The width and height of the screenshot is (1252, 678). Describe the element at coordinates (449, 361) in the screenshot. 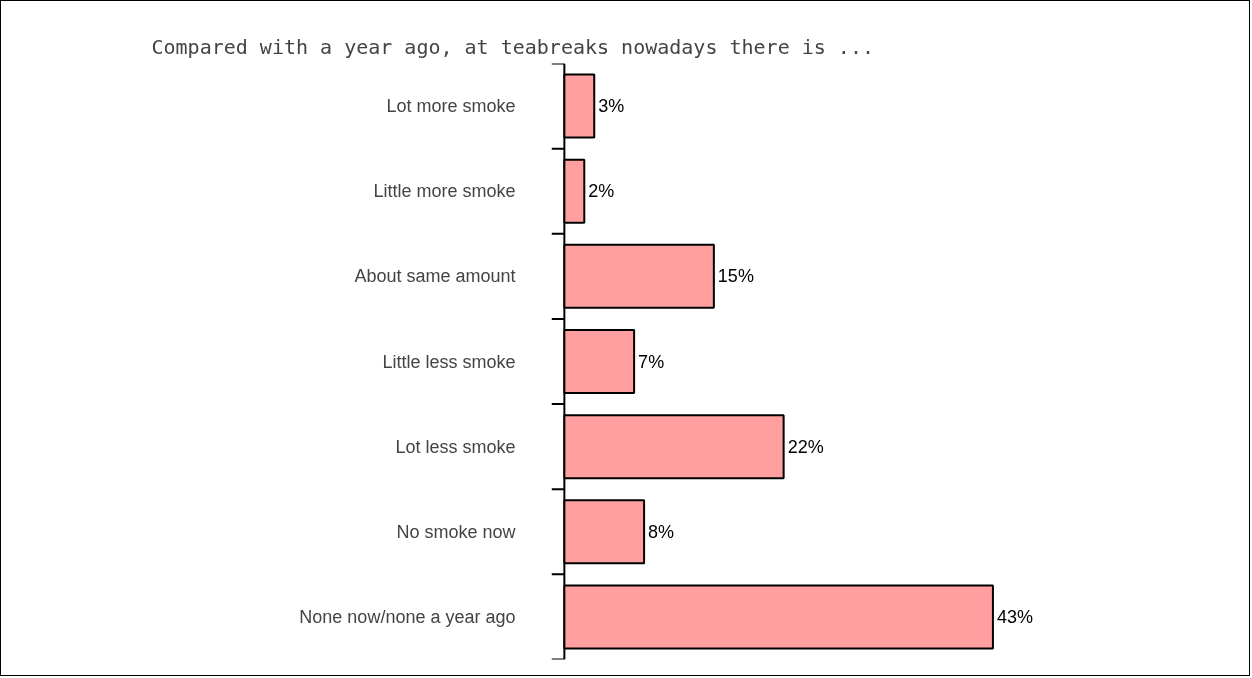

I see `y-tick-label: Little less smoke` at that location.